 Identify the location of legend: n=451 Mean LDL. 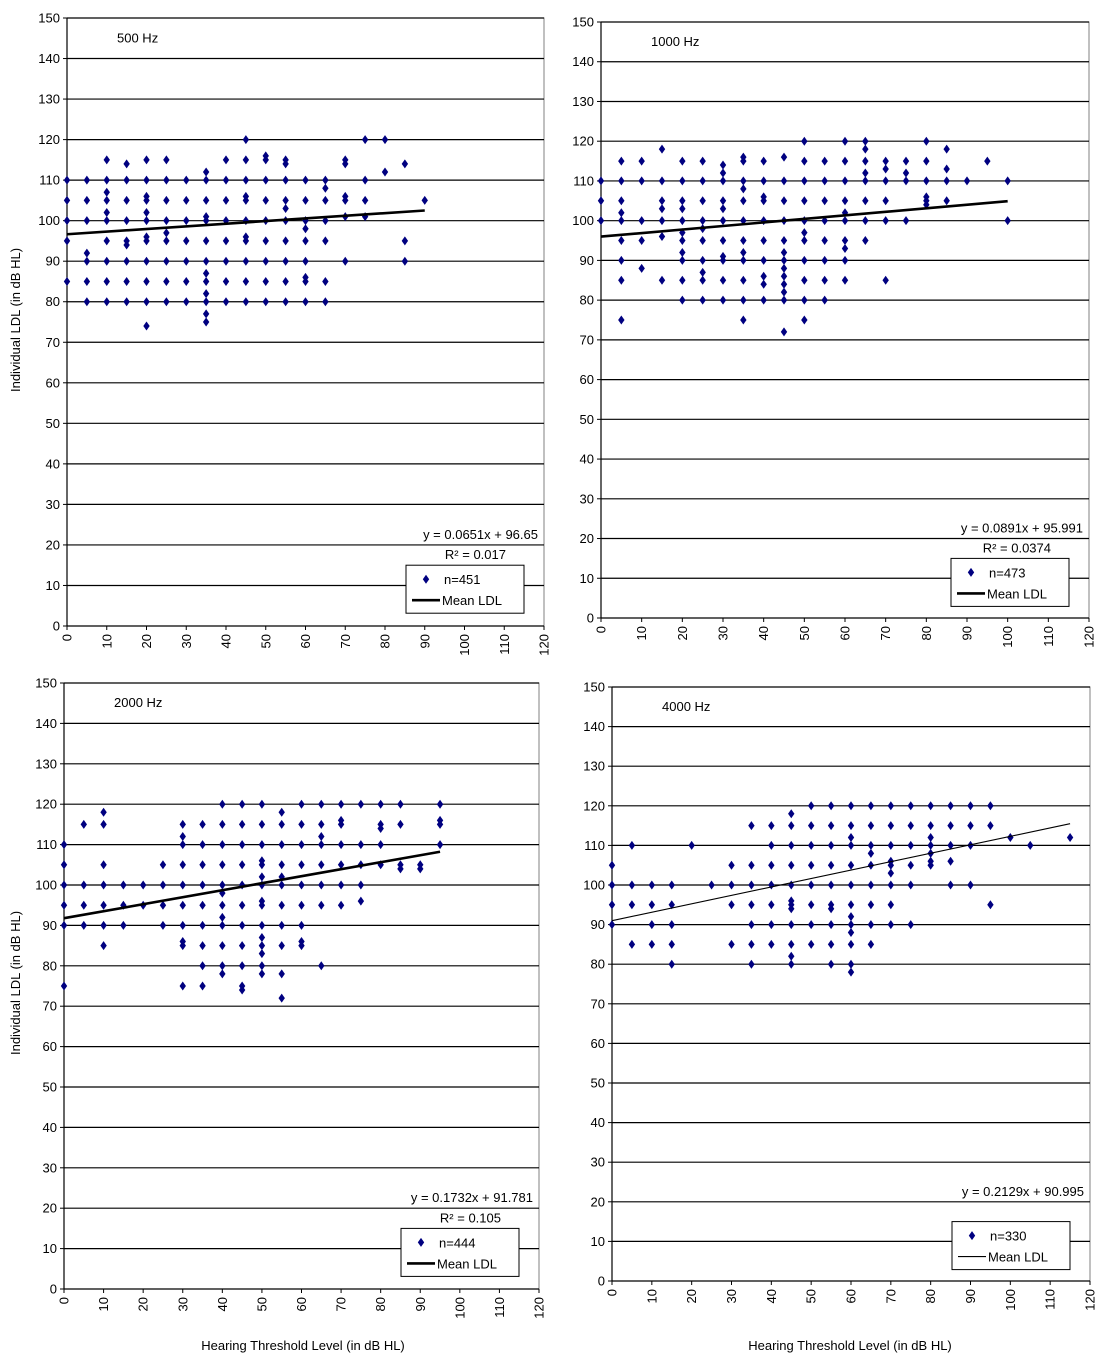
(465, 589).